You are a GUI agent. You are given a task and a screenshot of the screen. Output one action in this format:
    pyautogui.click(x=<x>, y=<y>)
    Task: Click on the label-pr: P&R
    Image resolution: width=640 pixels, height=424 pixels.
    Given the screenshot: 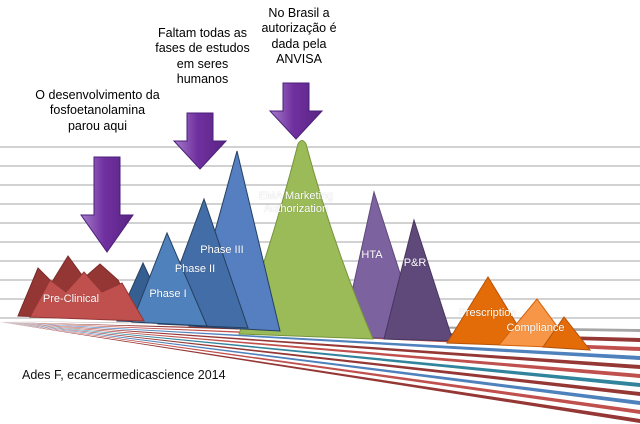 What is the action you would take?
    pyautogui.click(x=415, y=263)
    